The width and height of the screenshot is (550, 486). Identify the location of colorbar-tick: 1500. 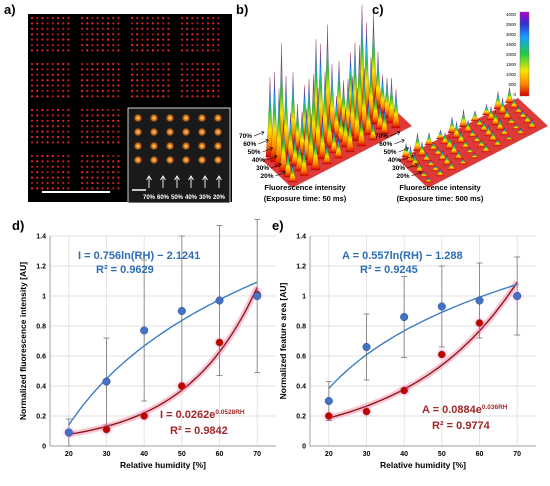
(511, 64).